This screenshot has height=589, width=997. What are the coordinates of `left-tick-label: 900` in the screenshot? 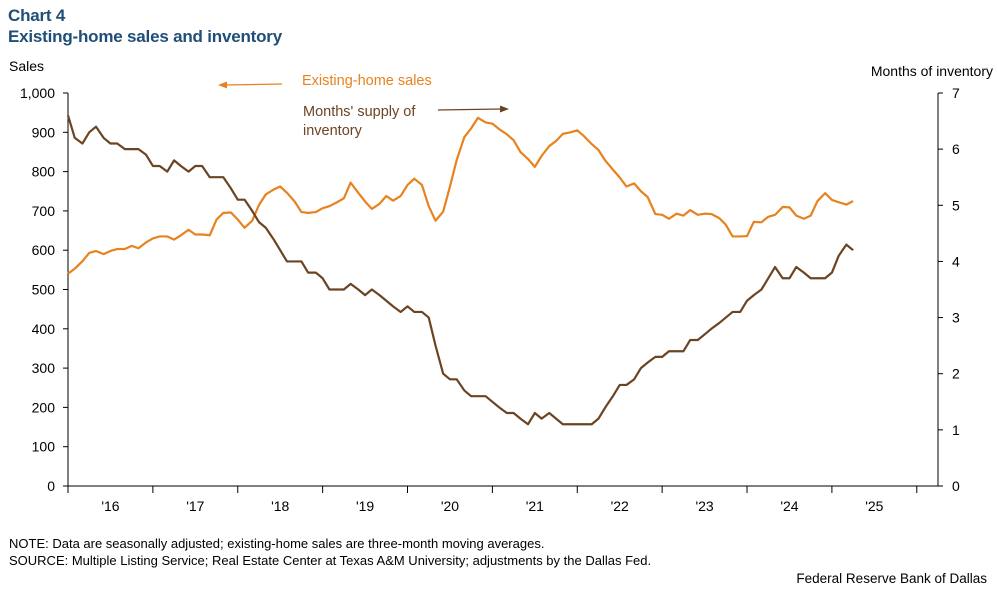 It's located at (44, 132).